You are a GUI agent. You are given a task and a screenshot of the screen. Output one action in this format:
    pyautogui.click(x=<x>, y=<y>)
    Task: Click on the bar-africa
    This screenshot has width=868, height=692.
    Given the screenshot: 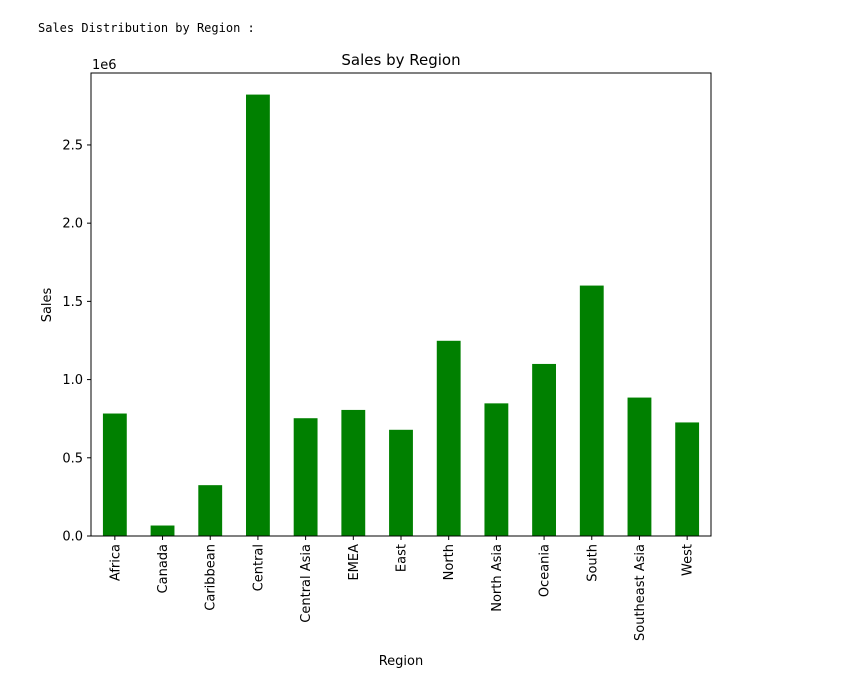 What is the action you would take?
    pyautogui.click(x=114, y=474)
    